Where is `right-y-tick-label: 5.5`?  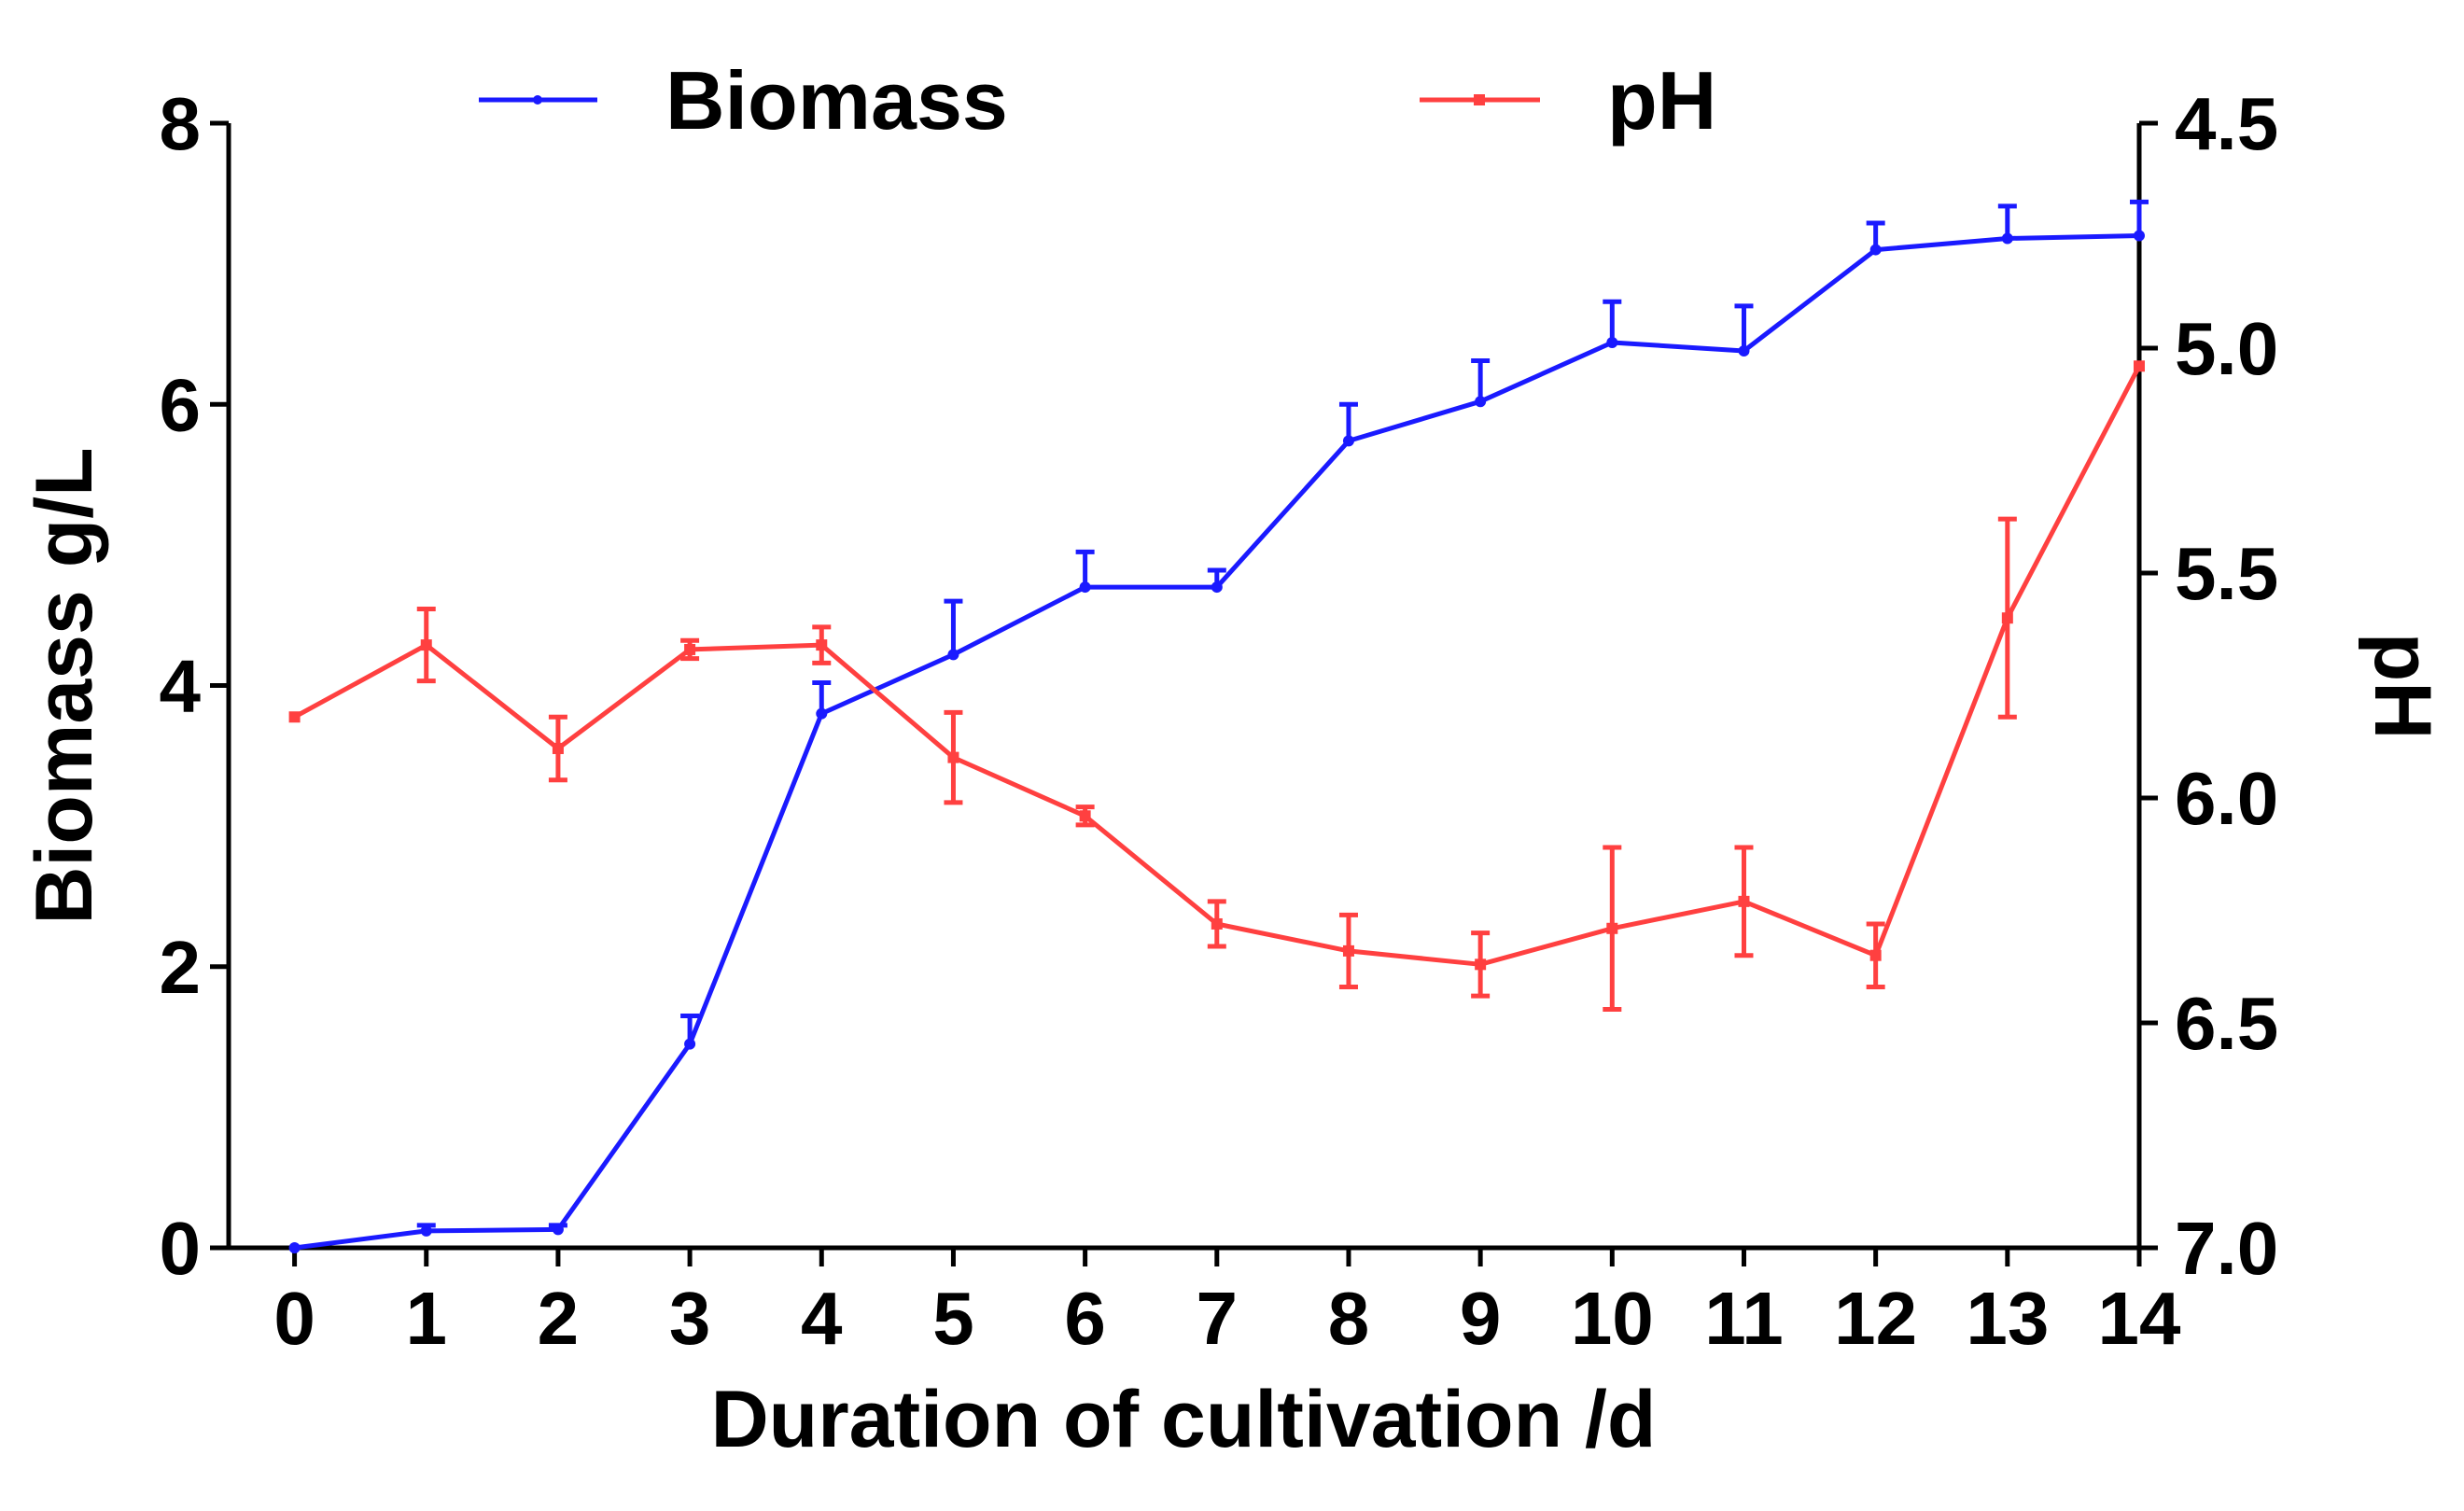
right-y-tick-label: 5.5 is located at coordinates (2226, 574).